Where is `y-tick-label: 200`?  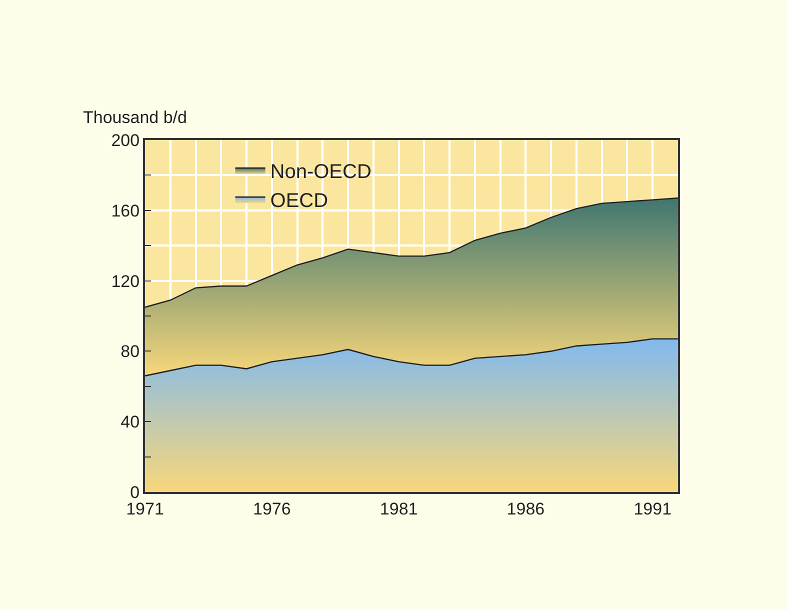
y-tick-label: 200 is located at coordinates (125, 140).